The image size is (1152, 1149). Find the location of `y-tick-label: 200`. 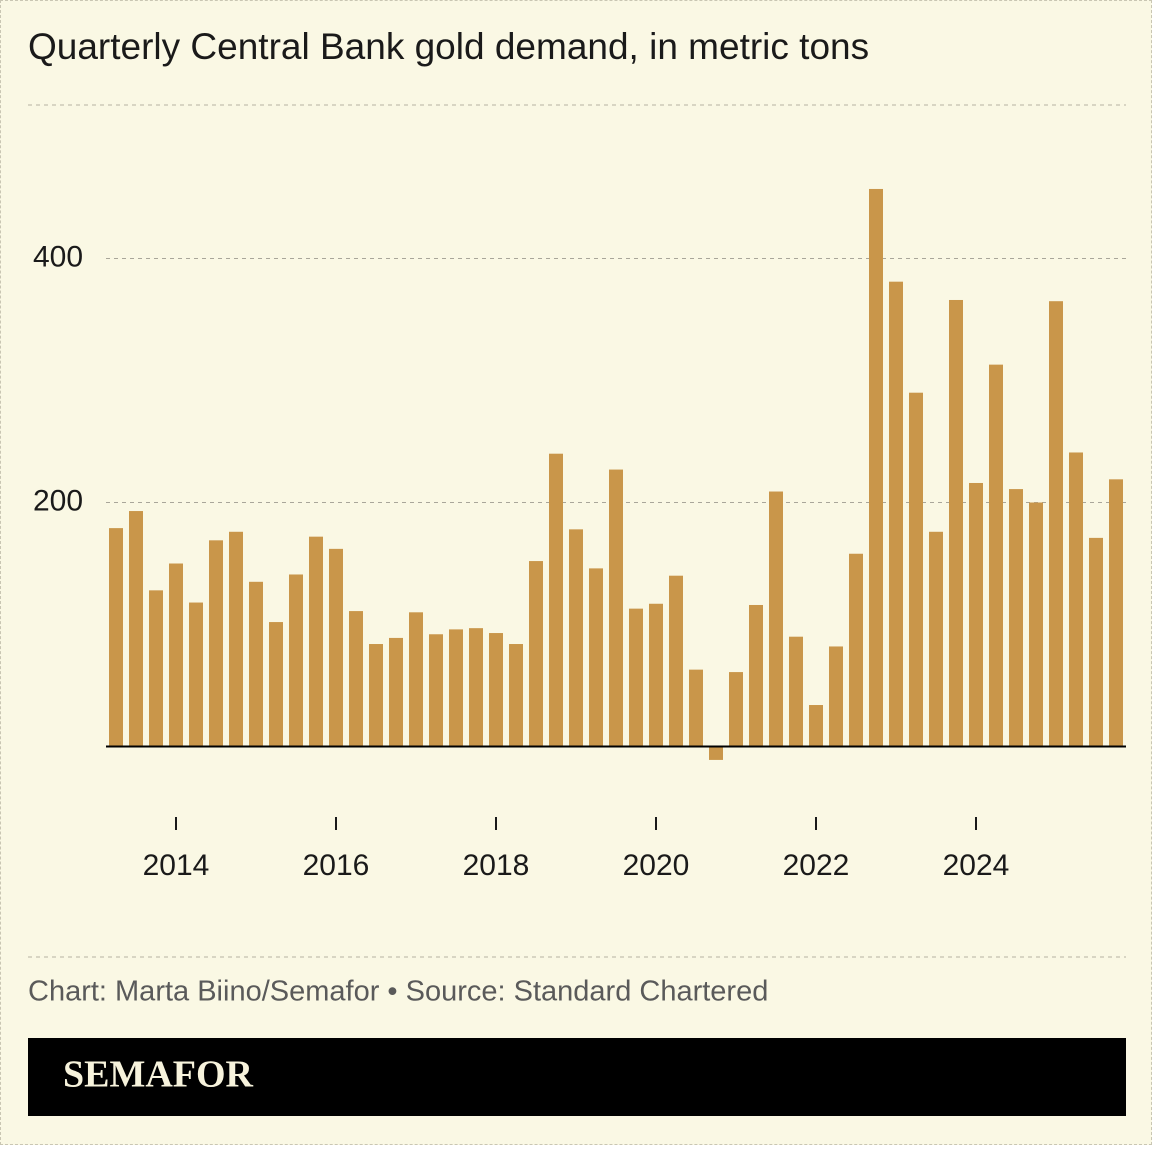

y-tick-label: 200 is located at coordinates (58, 500).